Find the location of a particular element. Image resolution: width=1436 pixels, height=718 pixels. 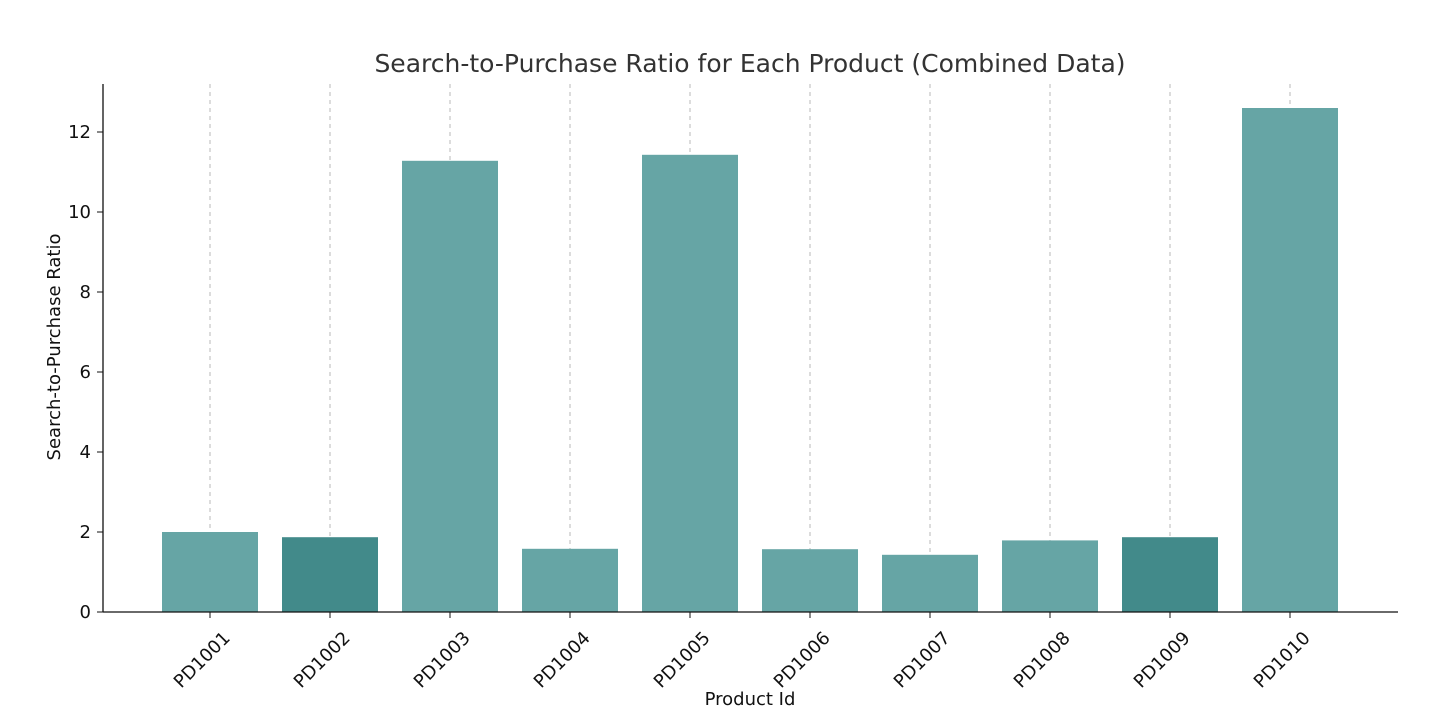

y-tick-label: 6 is located at coordinates (85, 372).